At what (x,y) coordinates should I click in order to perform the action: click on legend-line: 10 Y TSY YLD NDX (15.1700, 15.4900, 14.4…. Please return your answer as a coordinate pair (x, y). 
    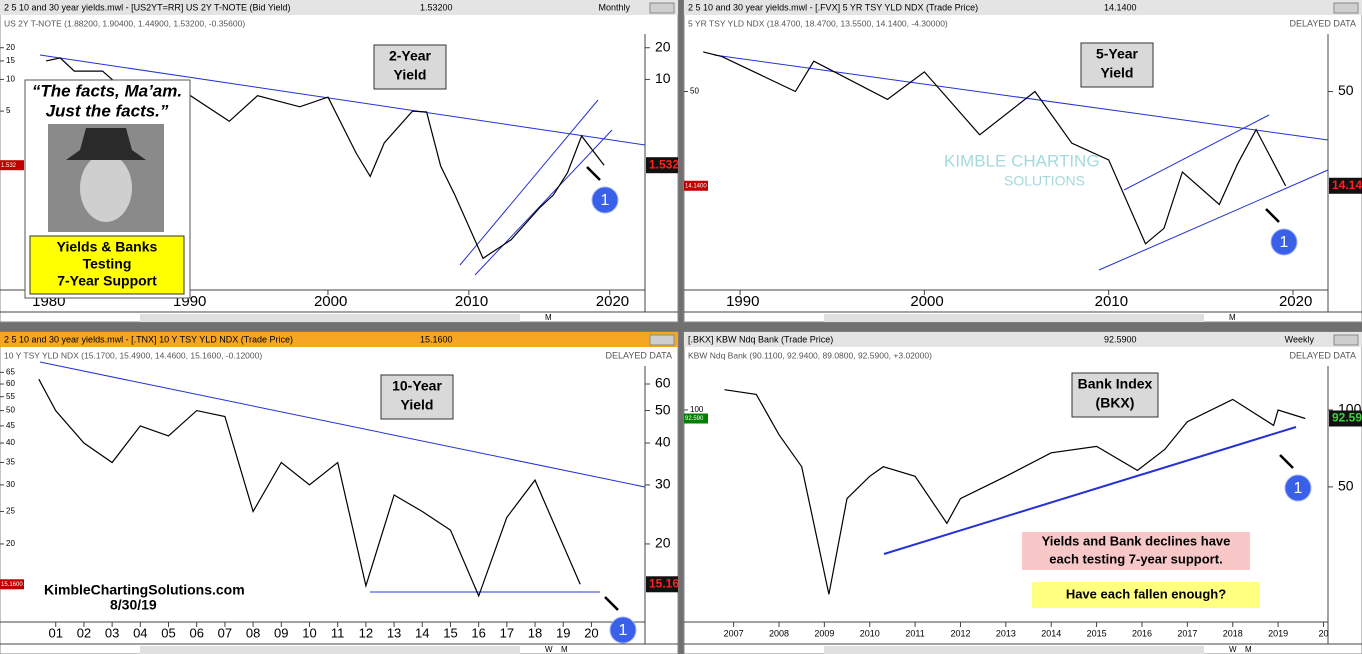
    Looking at the image, I should click on (133, 355).